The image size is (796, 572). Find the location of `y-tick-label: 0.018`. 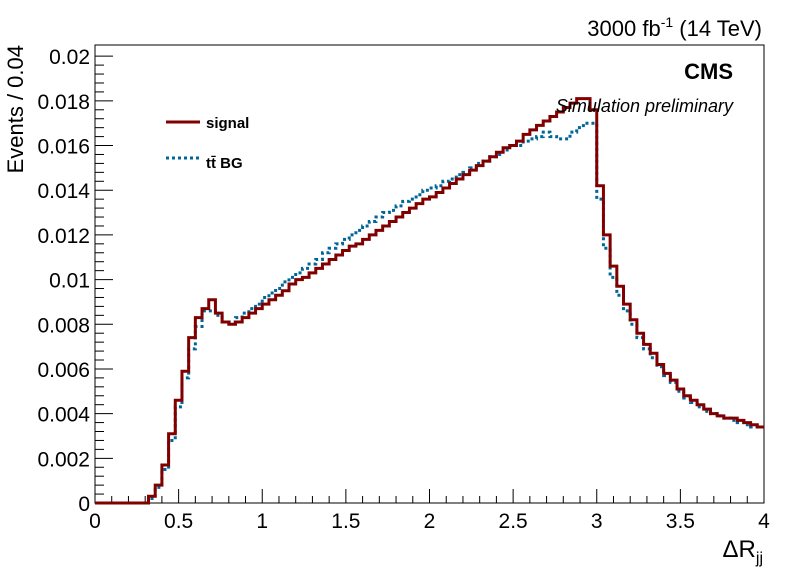

y-tick-label: 0.018 is located at coordinates (63, 102).